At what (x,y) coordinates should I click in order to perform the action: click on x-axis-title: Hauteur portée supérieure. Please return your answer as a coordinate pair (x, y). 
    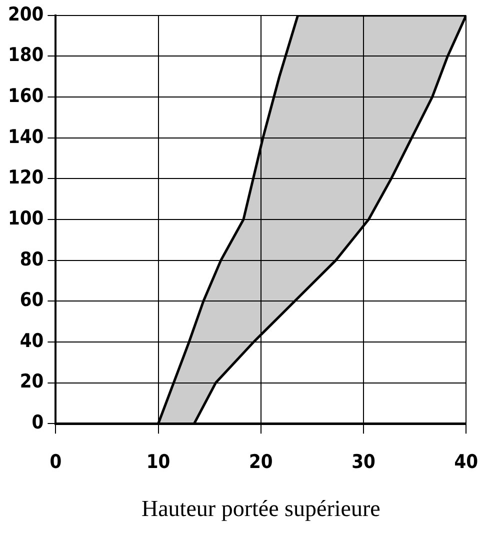
    Looking at the image, I should click on (260, 509).